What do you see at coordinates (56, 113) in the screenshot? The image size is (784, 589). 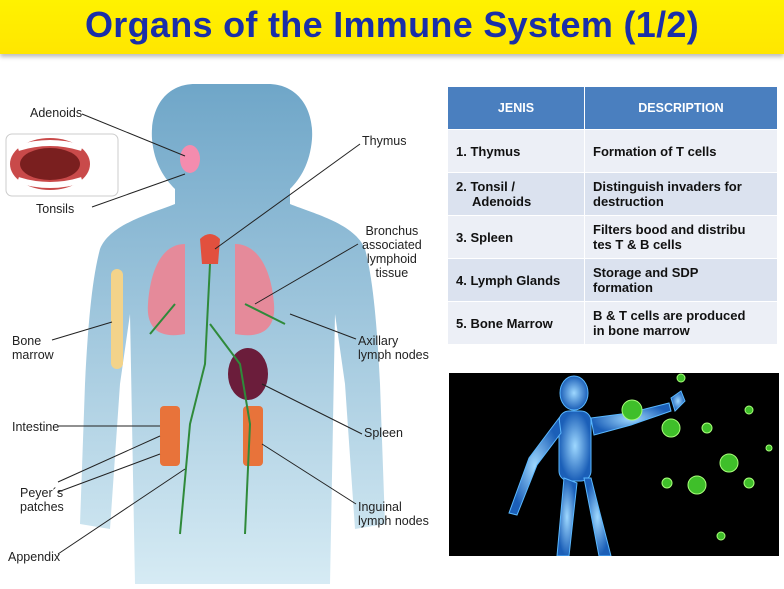 I see `label-adenoids: Adenoids` at bounding box center [56, 113].